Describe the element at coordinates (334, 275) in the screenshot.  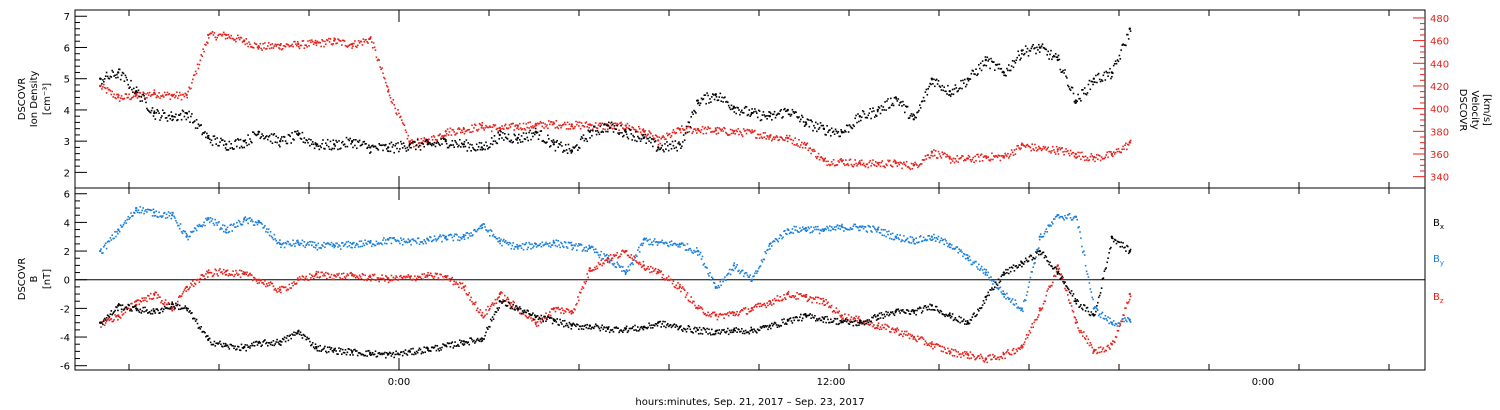
I see `bz-series-marker` at that location.